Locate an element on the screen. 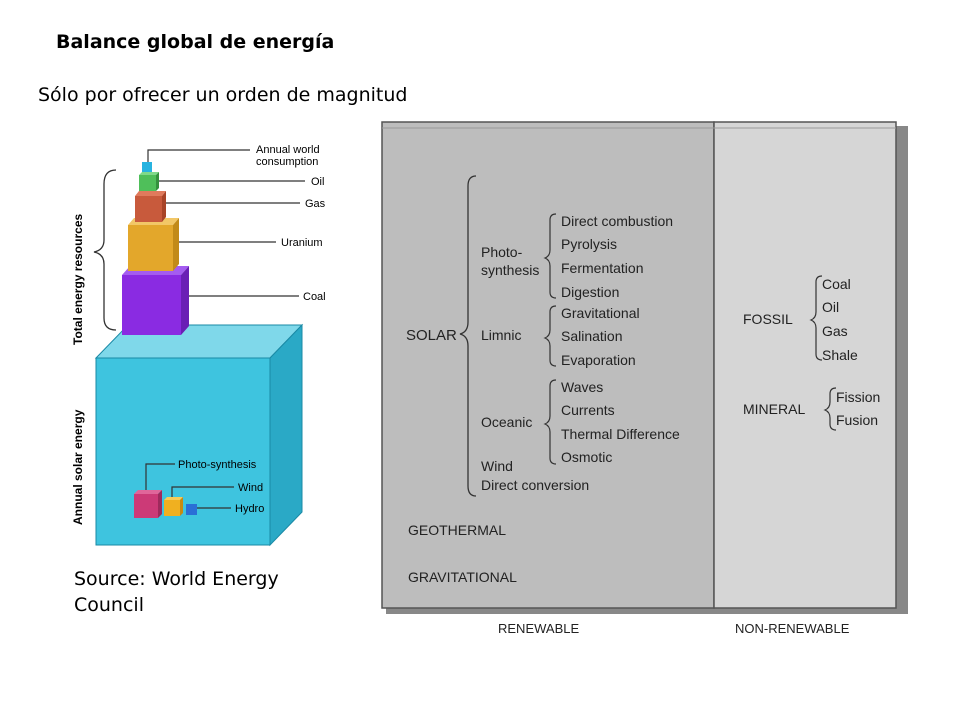 Image resolution: width=960 pixels, height=720 pixels. gravitational-label: GRAVITATIONAL is located at coordinates (462, 577).